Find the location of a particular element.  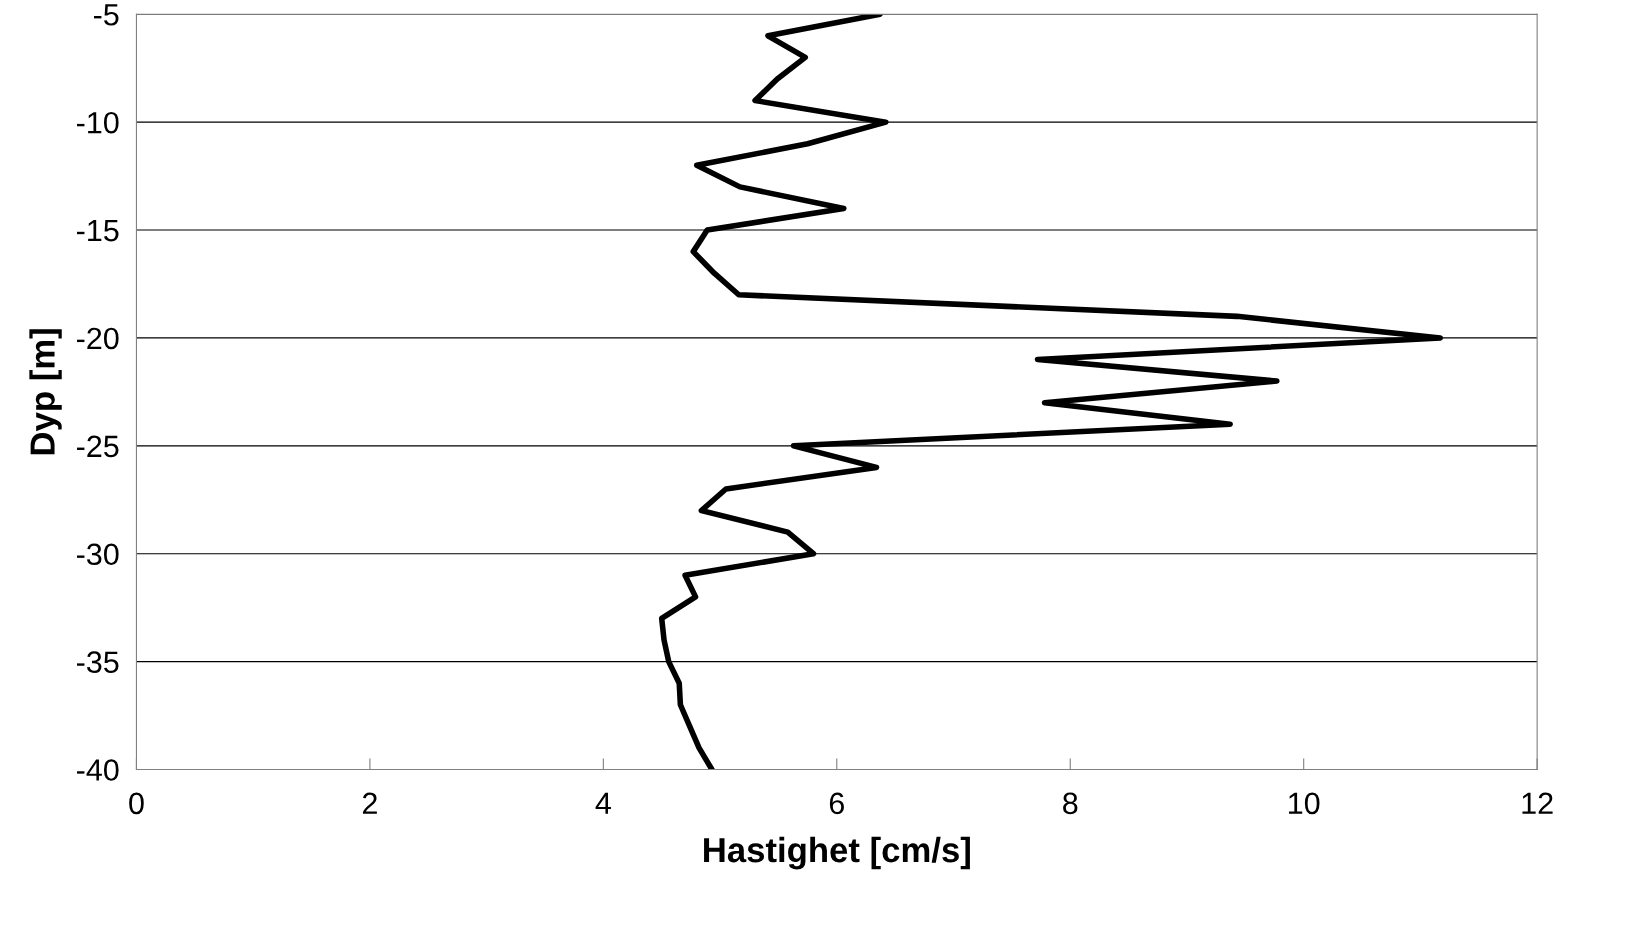

y-tick-label: -35 is located at coordinates (97, 662).